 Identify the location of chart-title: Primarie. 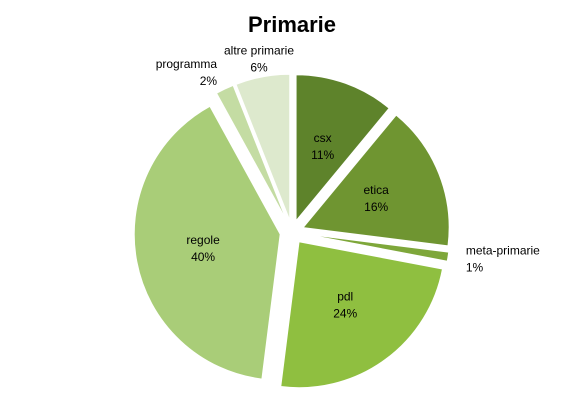
(292, 24).